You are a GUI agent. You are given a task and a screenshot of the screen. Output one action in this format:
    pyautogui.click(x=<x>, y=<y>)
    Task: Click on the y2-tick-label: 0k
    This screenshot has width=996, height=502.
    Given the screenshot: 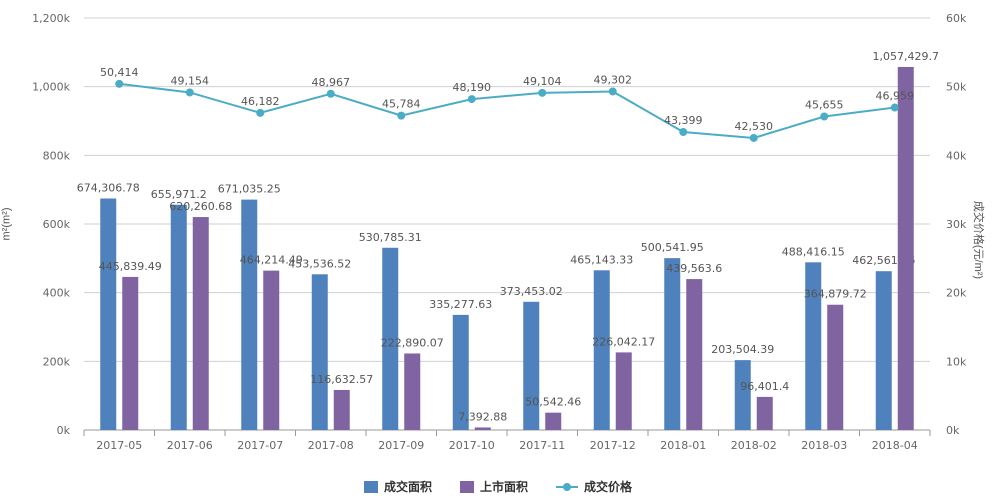 What is the action you would take?
    pyautogui.click(x=953, y=430)
    